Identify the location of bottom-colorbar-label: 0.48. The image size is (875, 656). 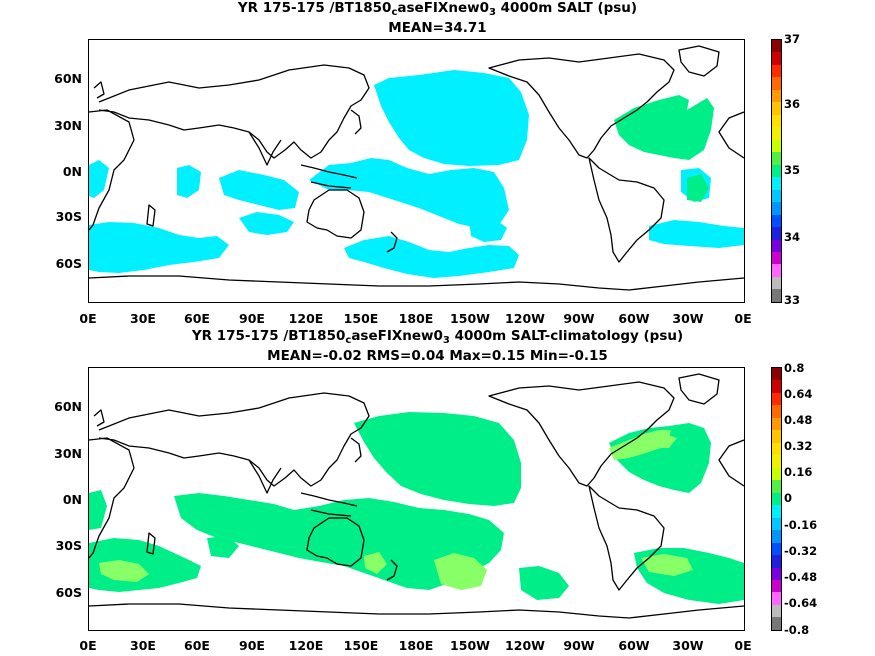
(798, 420).